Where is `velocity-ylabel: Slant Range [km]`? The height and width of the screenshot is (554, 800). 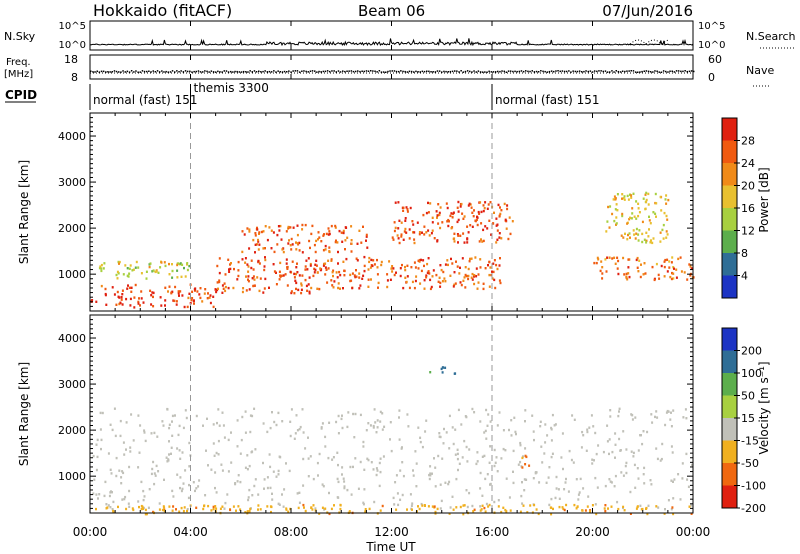
velocity-ylabel: Slant Range [km] is located at coordinates (24, 414).